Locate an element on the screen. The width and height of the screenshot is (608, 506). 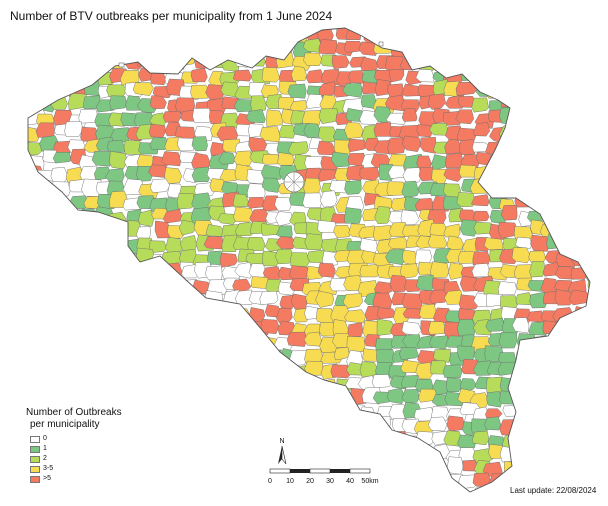
legend-label-gt5: >5 is located at coordinates (47, 478).